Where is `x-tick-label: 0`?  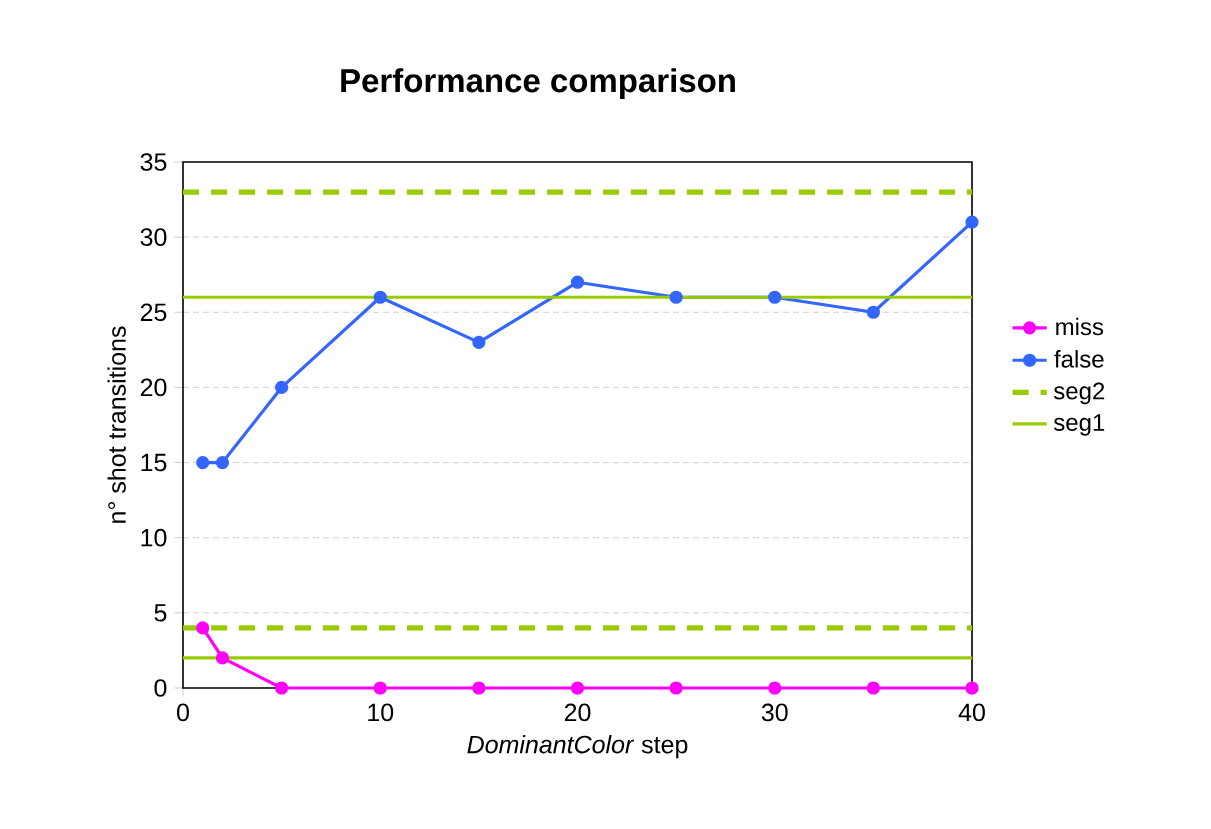
x-tick-label: 0 is located at coordinates (183, 712).